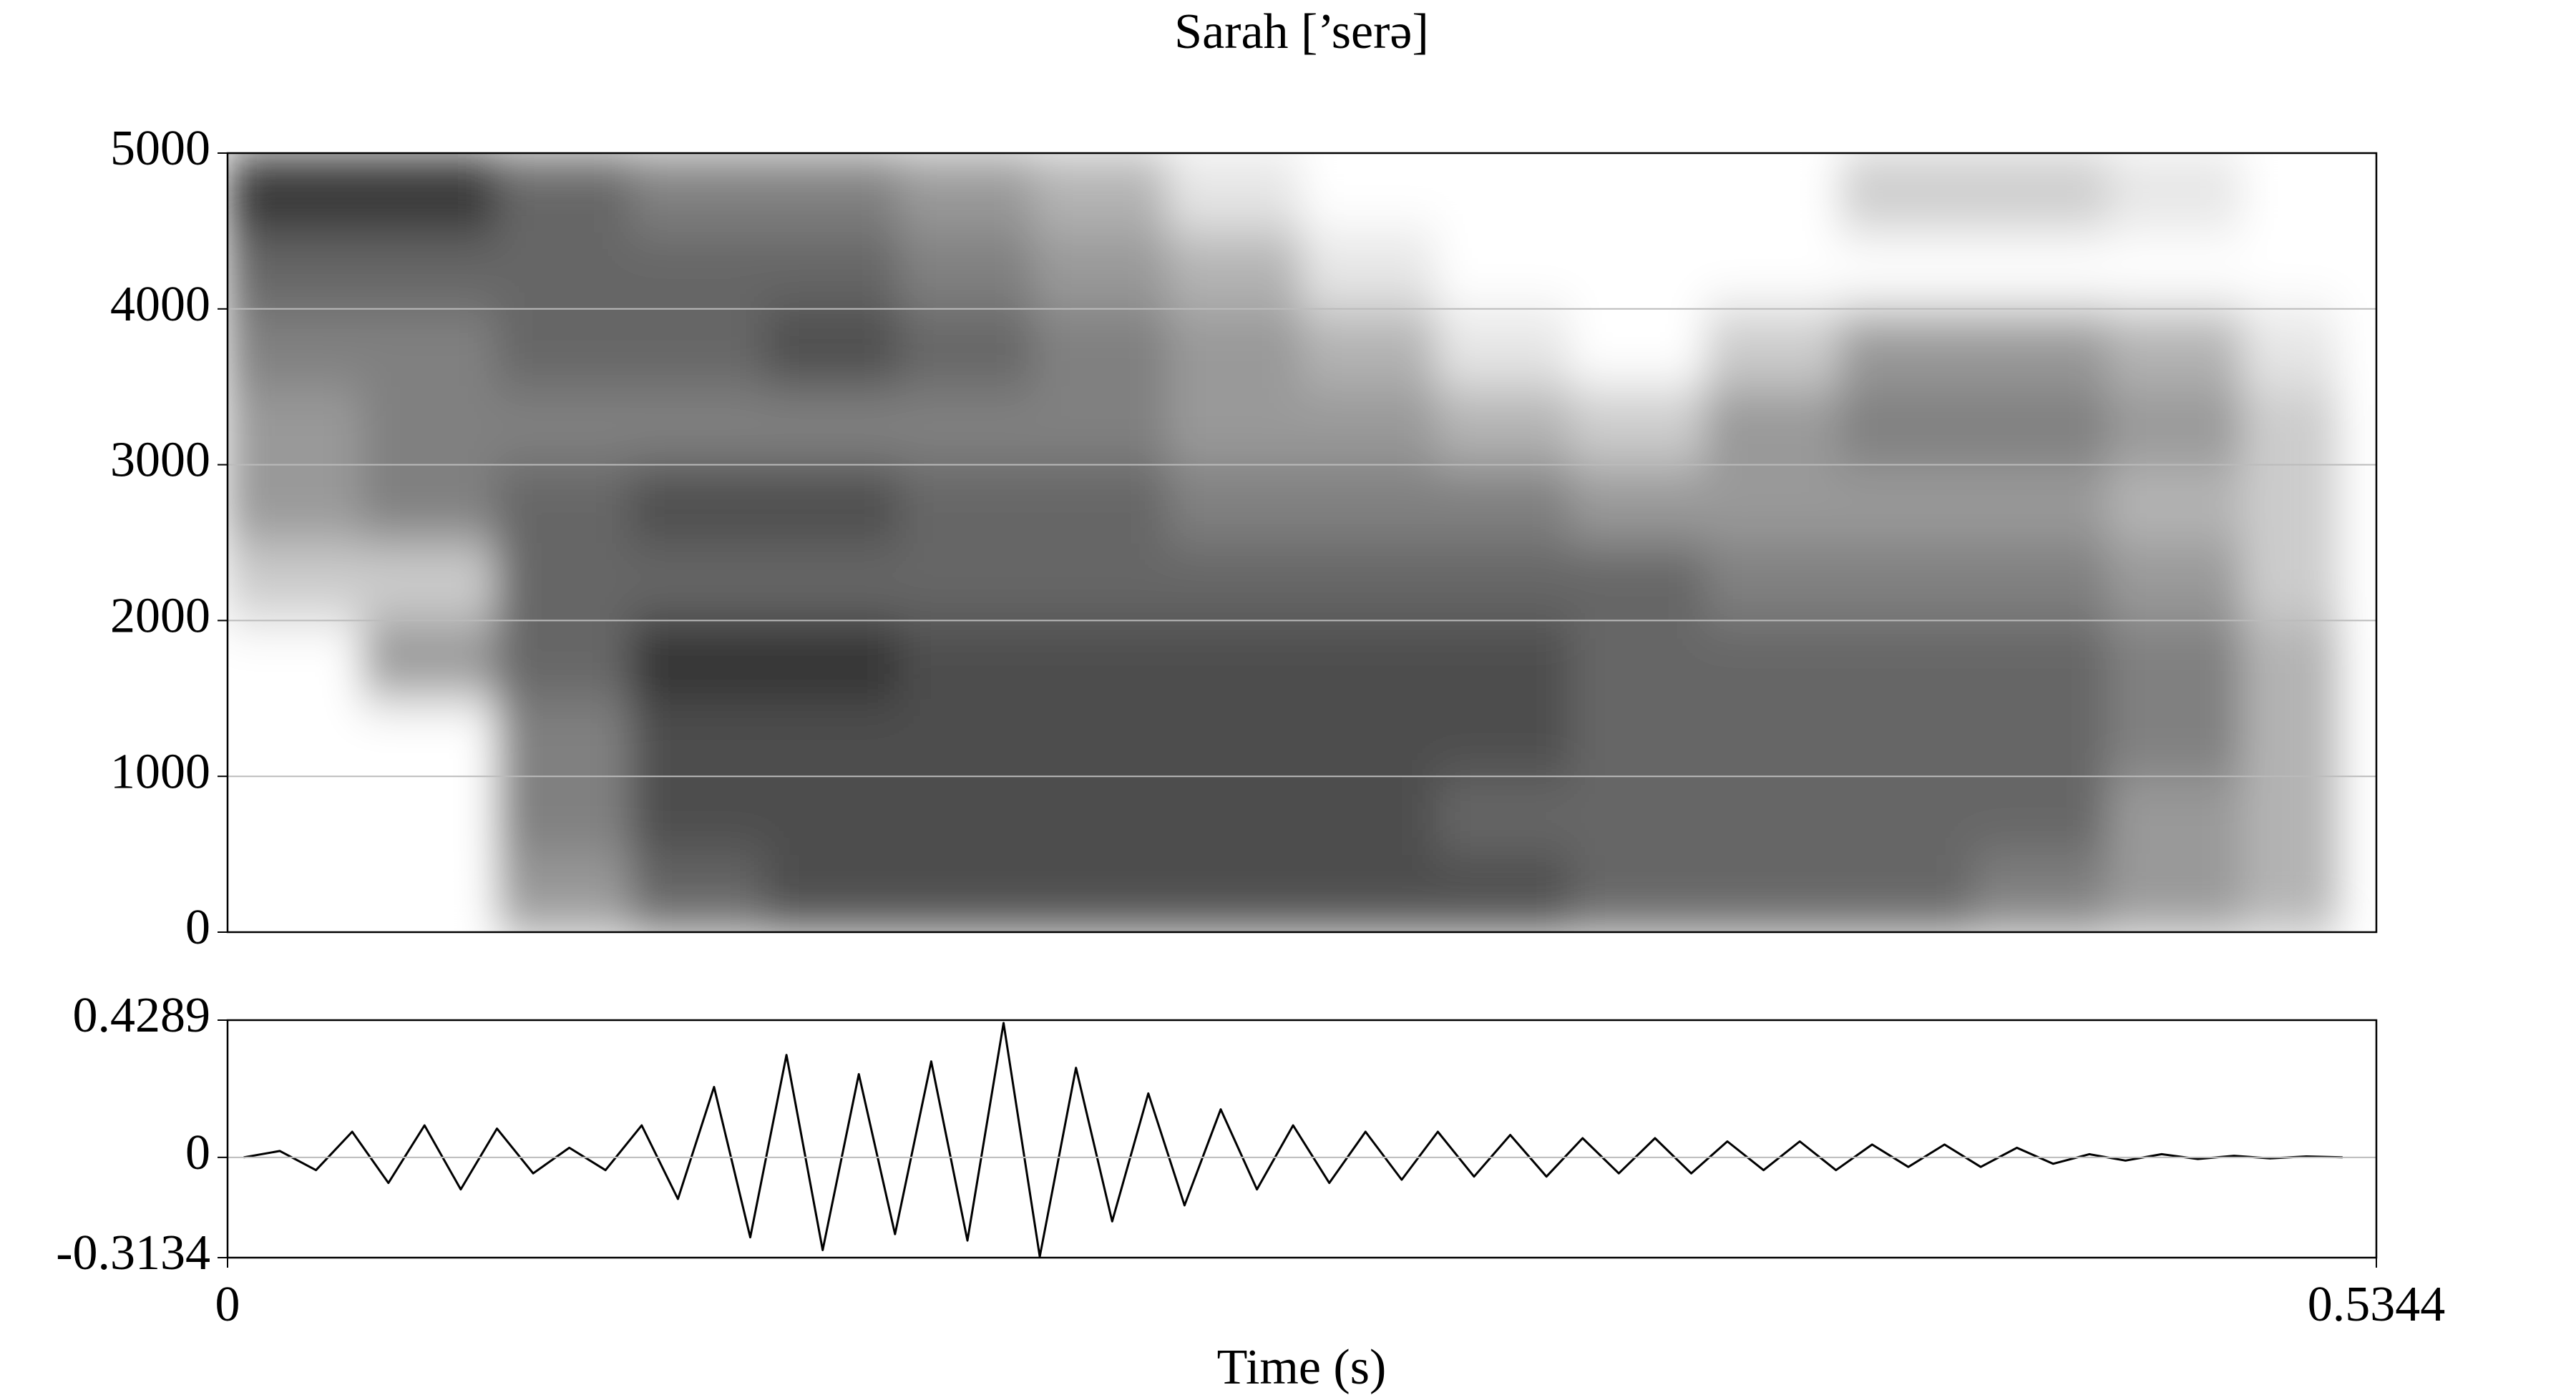 Image resolution: width=2576 pixels, height=1395 pixels. Describe the element at coordinates (2377, 1304) in the screenshot. I see `x-tick-label: 0.5344` at that location.